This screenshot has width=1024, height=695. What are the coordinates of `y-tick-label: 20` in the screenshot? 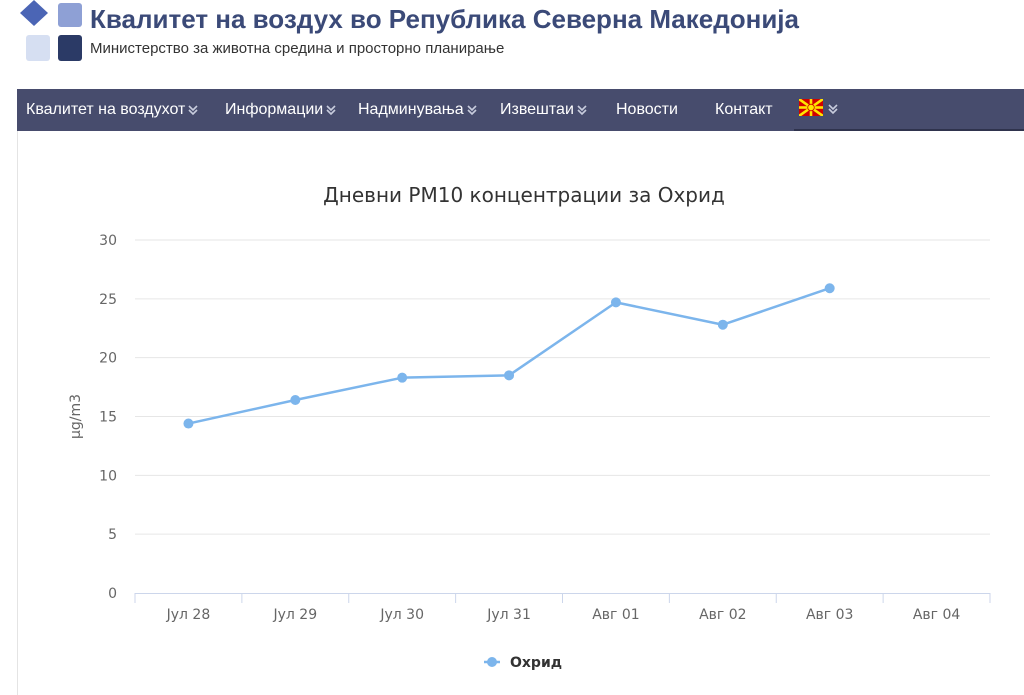 It's located at (108, 359).